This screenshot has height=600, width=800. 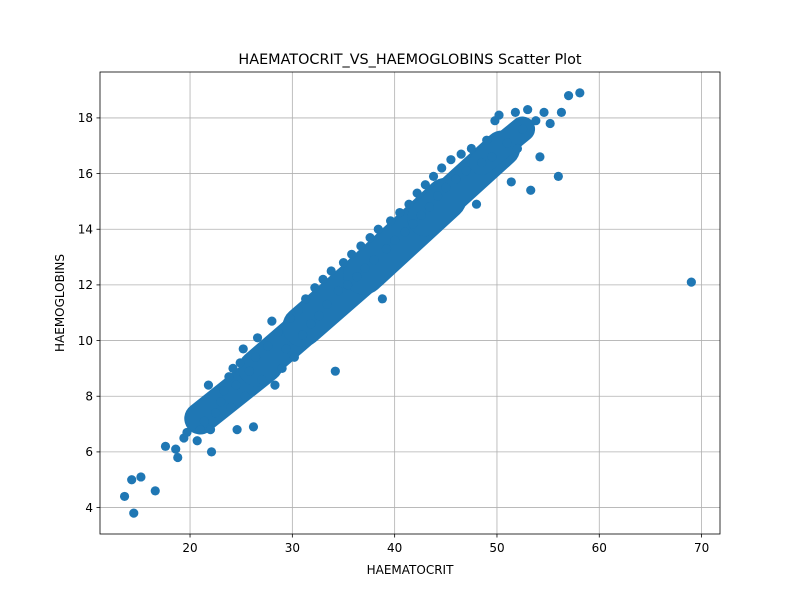 What do you see at coordinates (189, 548) in the screenshot?
I see `x-tick-label: 20` at bounding box center [189, 548].